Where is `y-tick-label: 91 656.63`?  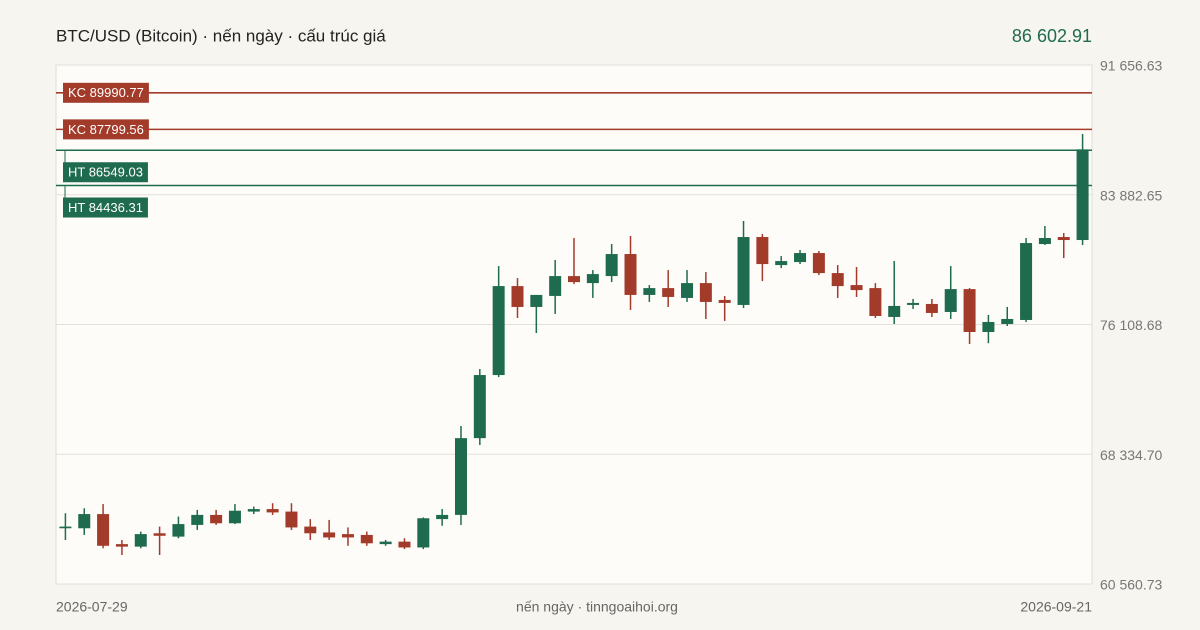
y-tick-label: 91 656.63 is located at coordinates (1131, 66).